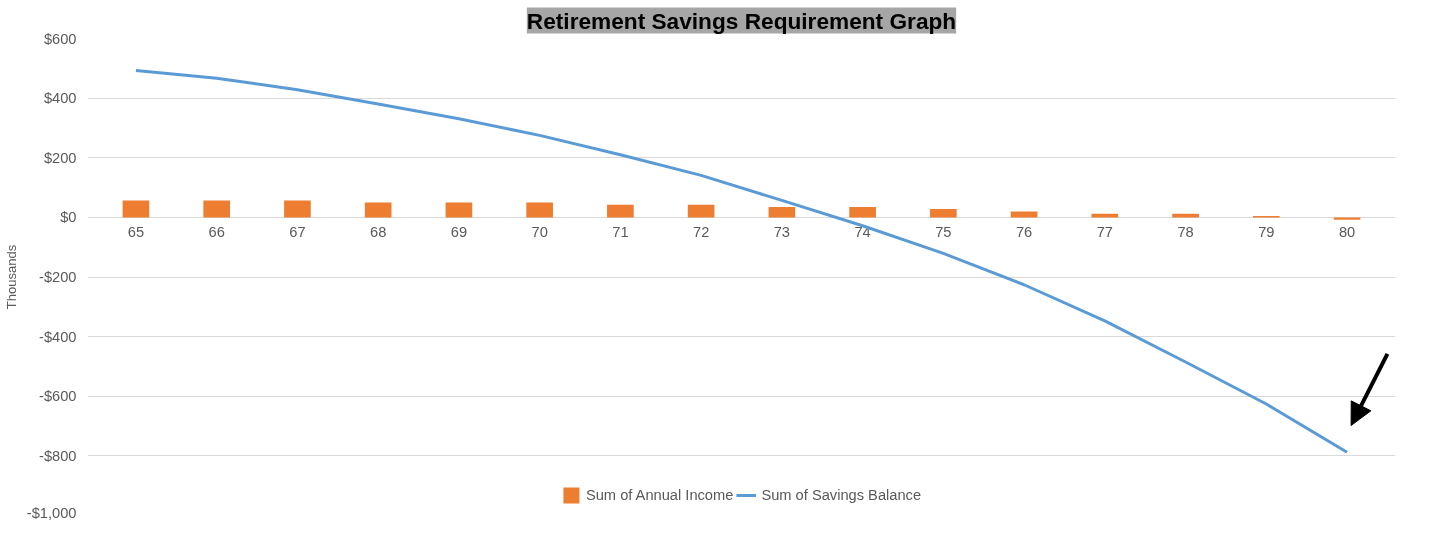 The image size is (1434, 542). I want to click on y-tick-label: $400, so click(60, 98).